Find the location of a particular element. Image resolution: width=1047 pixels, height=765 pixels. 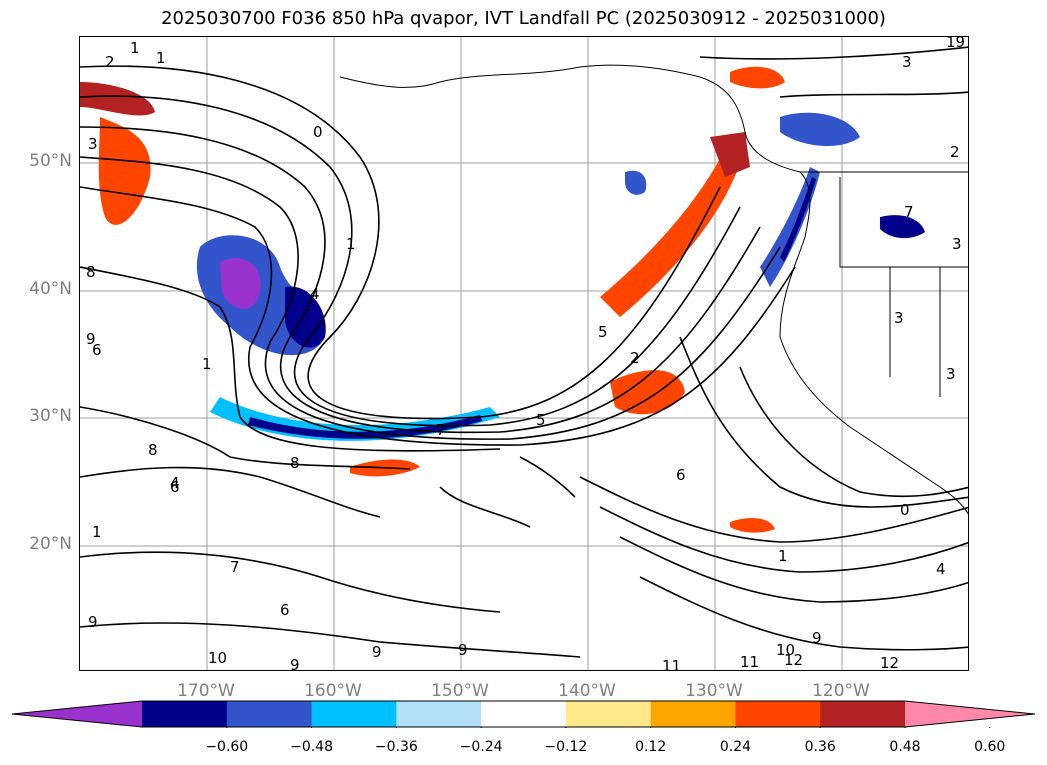

patch-orange-coast is located at coordinates (672, 227).